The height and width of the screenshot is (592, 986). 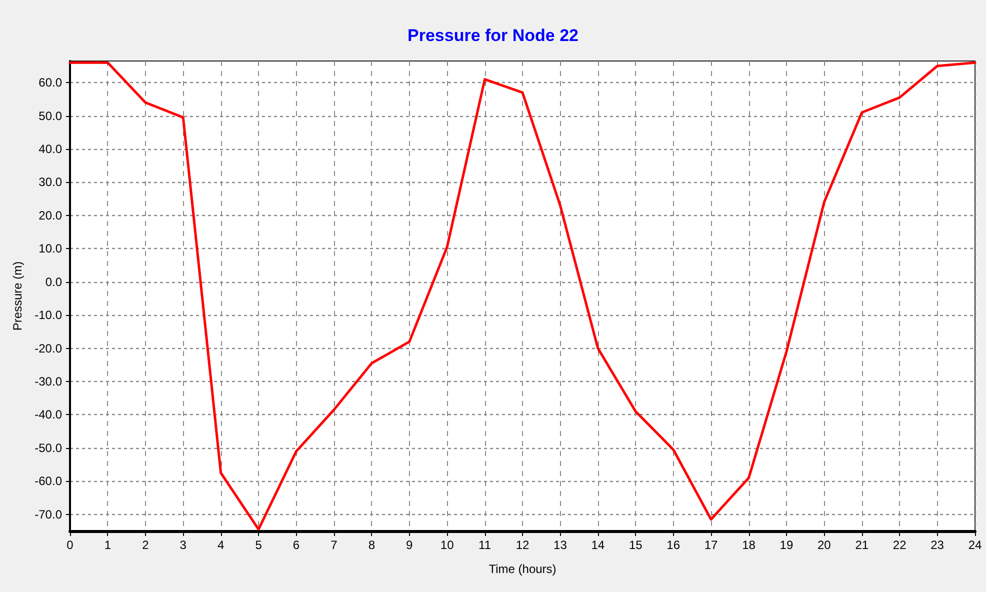 I want to click on y-tick-label: -40.0, so click(x=48, y=415).